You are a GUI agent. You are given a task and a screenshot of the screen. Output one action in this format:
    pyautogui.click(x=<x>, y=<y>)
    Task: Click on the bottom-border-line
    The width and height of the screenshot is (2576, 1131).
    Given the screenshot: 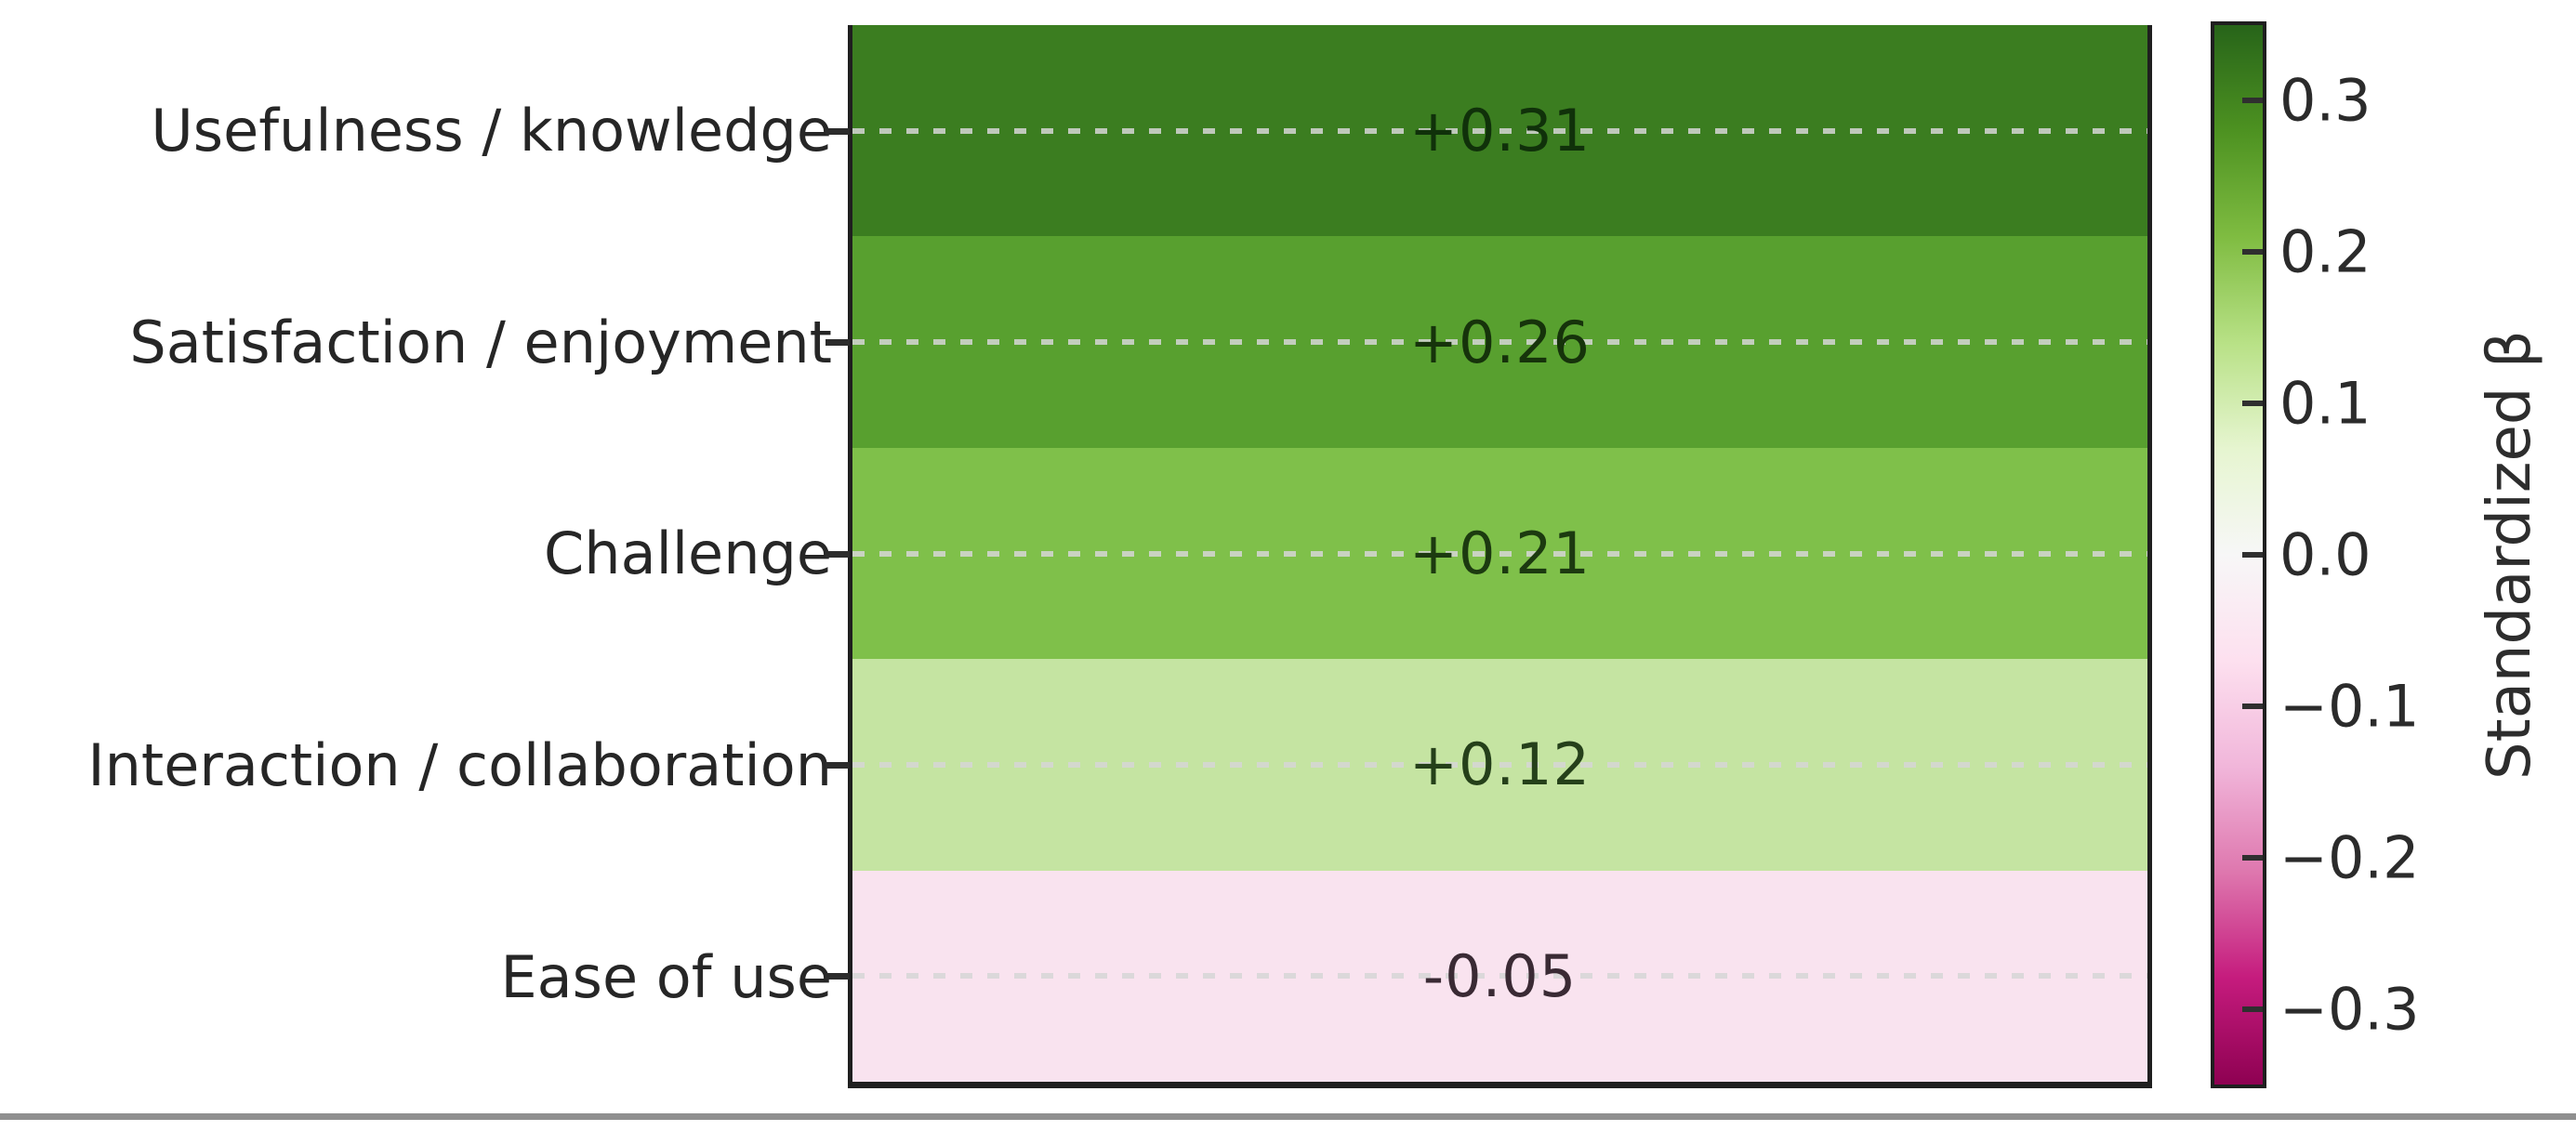 What is the action you would take?
    pyautogui.click(x=1288, y=1116)
    